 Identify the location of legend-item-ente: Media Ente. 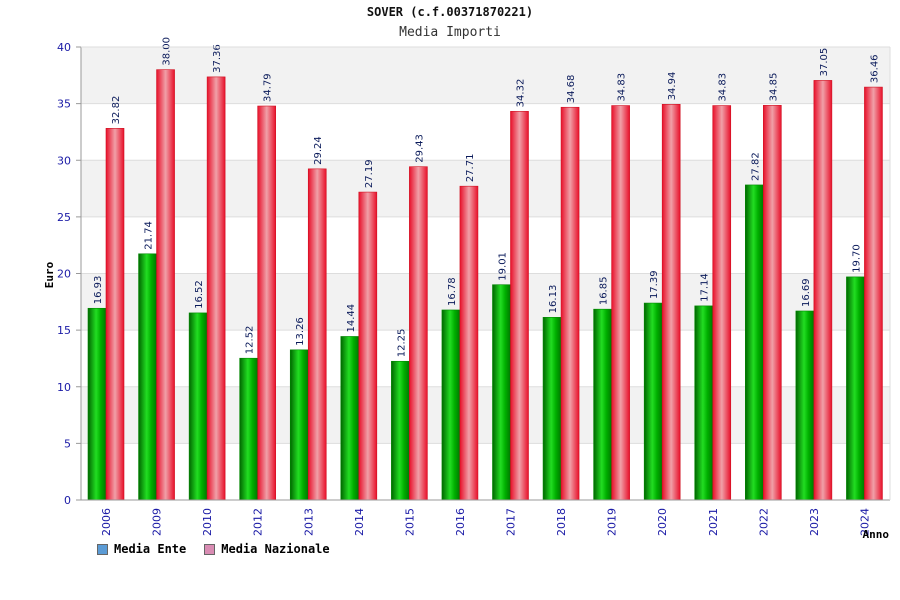
(141, 549).